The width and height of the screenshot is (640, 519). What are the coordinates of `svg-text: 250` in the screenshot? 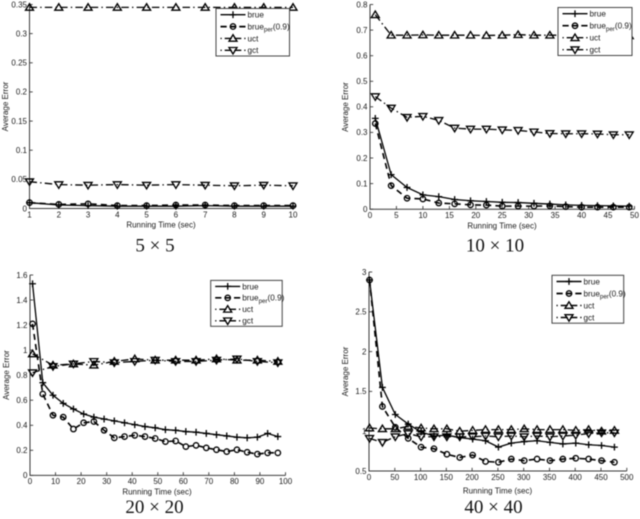 It's located at (498, 477).